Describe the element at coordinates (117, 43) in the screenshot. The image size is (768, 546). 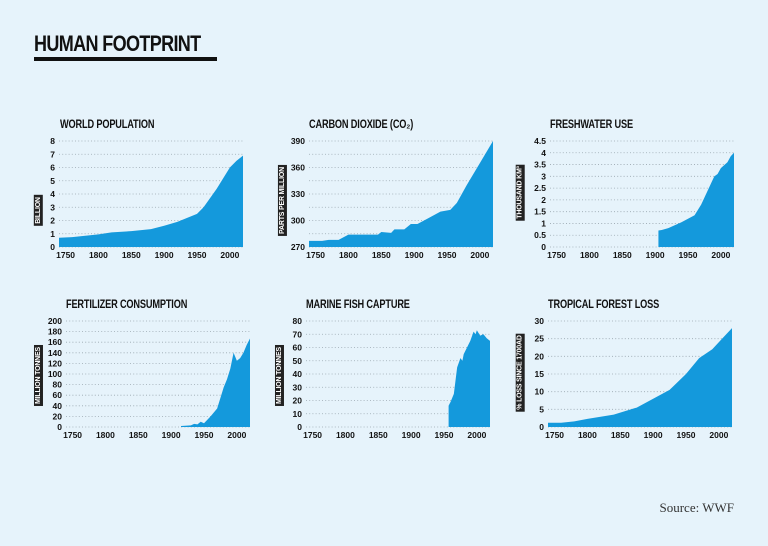
I see `page-title: HUMAN FOOTPRINT` at that location.